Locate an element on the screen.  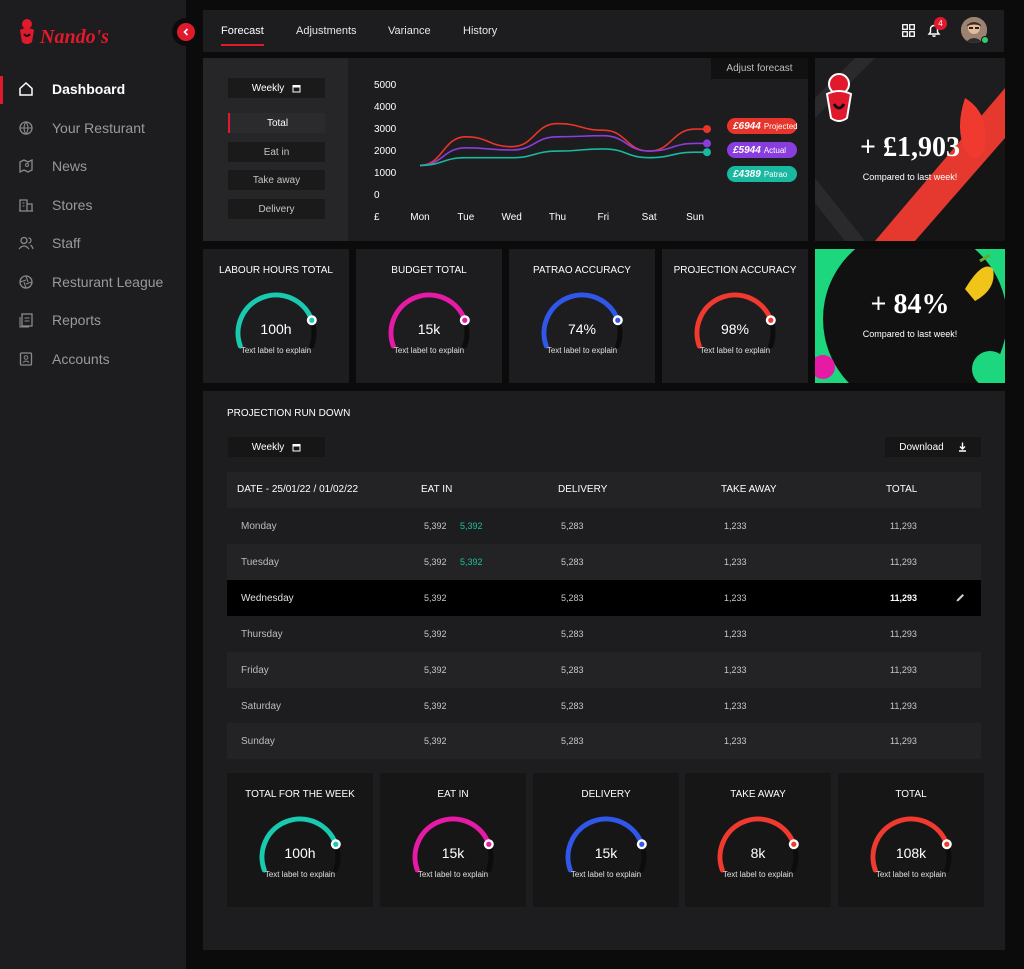
sidebar-item-reports: Reports is located at coordinates (93, 320).